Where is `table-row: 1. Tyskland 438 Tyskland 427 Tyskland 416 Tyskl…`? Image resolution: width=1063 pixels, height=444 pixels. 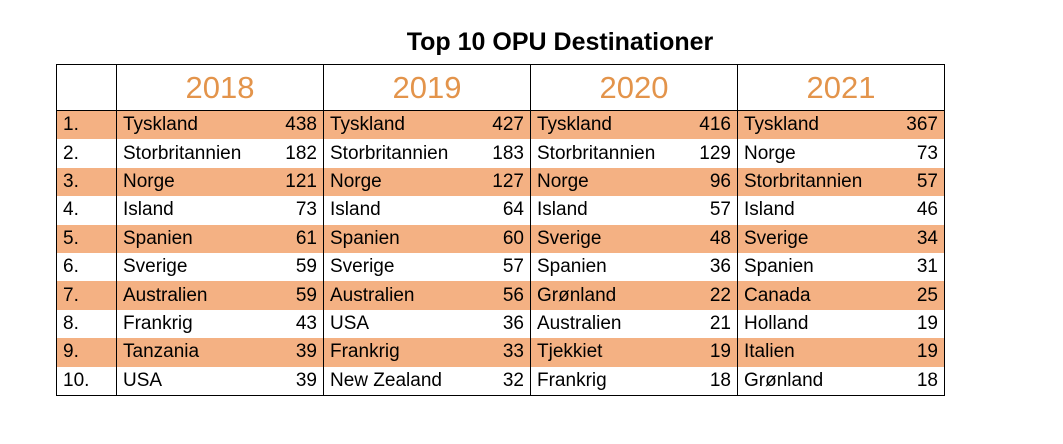
table-row: 1. Tyskland 438 Tyskland 427 Tyskland 416 Tyskl… is located at coordinates (500, 125).